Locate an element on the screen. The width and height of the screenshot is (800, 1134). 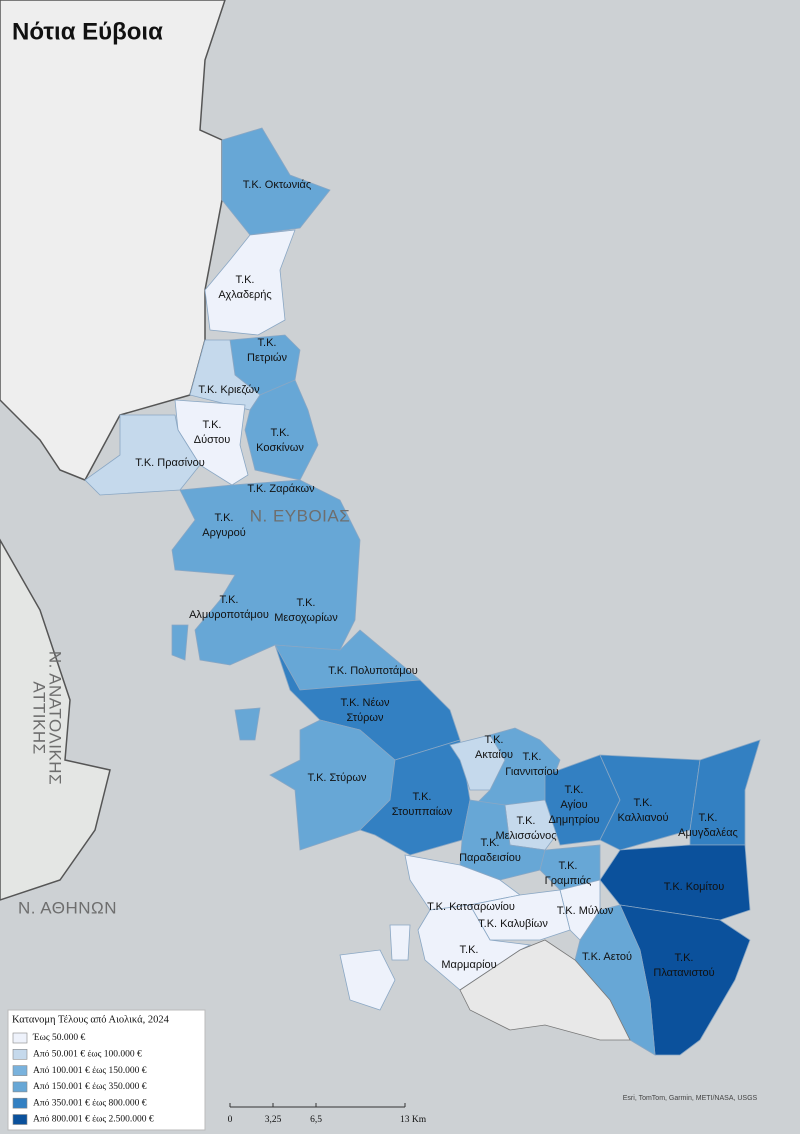
mainland-attica is located at coordinates (55, 719).